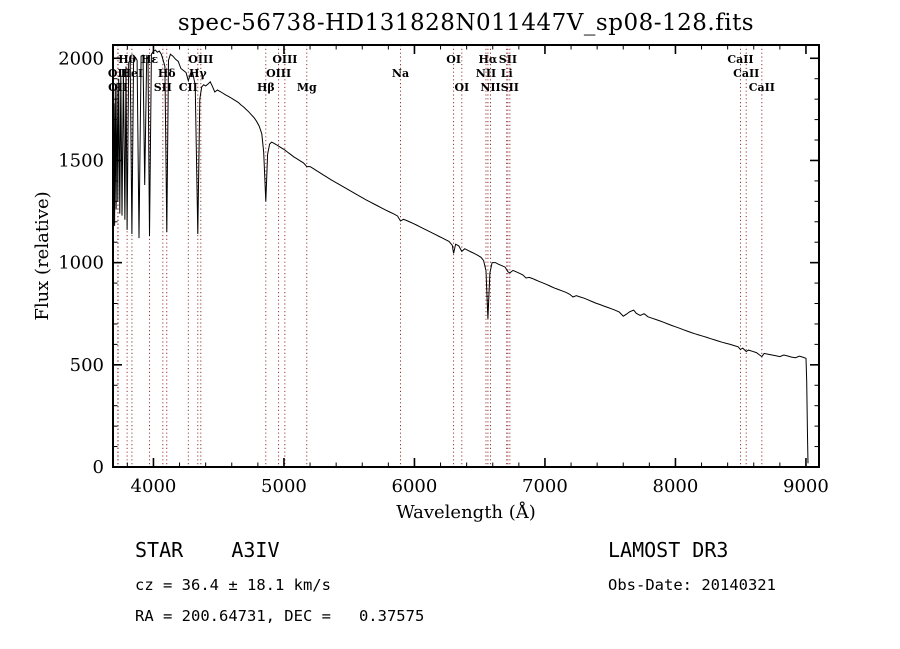 The width and height of the screenshot is (900, 649). Describe the element at coordinates (676, 486) in the screenshot. I see `x-tick-label: 8000` at that location.